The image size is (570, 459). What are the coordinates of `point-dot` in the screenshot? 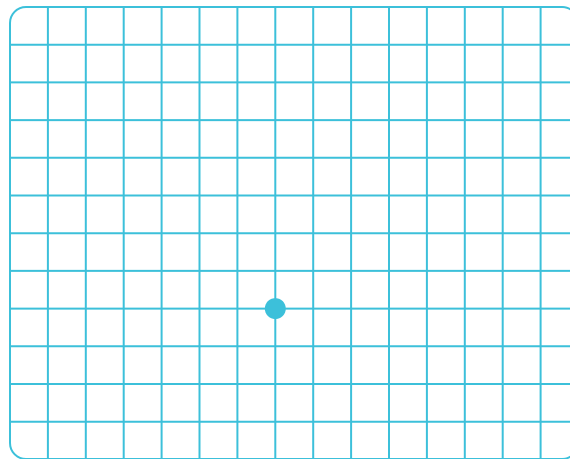 It's located at (275, 309).